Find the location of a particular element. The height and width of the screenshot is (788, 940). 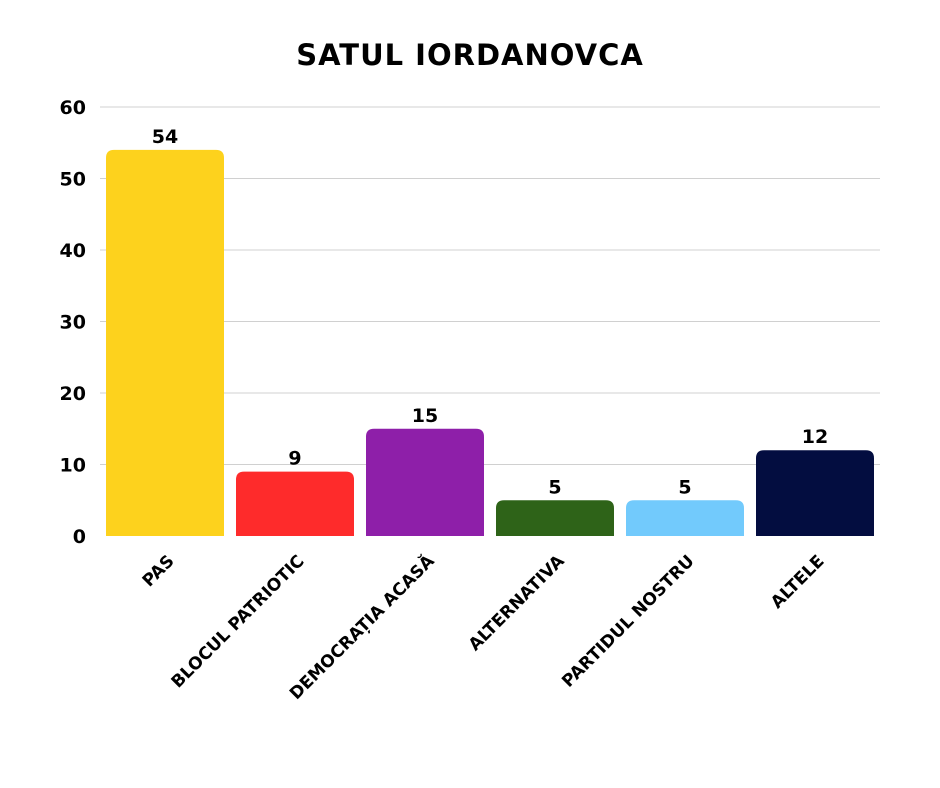

y-tick-label: 50 is located at coordinates (73, 180).